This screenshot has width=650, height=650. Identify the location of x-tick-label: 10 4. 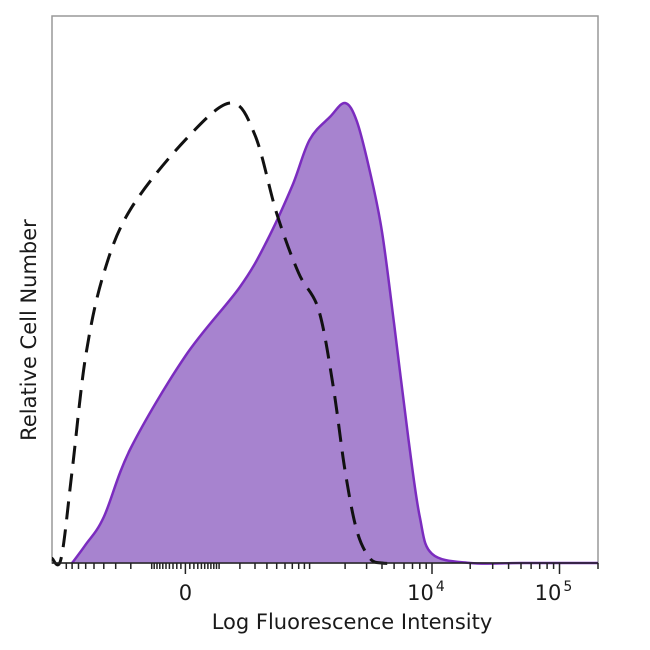
(426, 592).